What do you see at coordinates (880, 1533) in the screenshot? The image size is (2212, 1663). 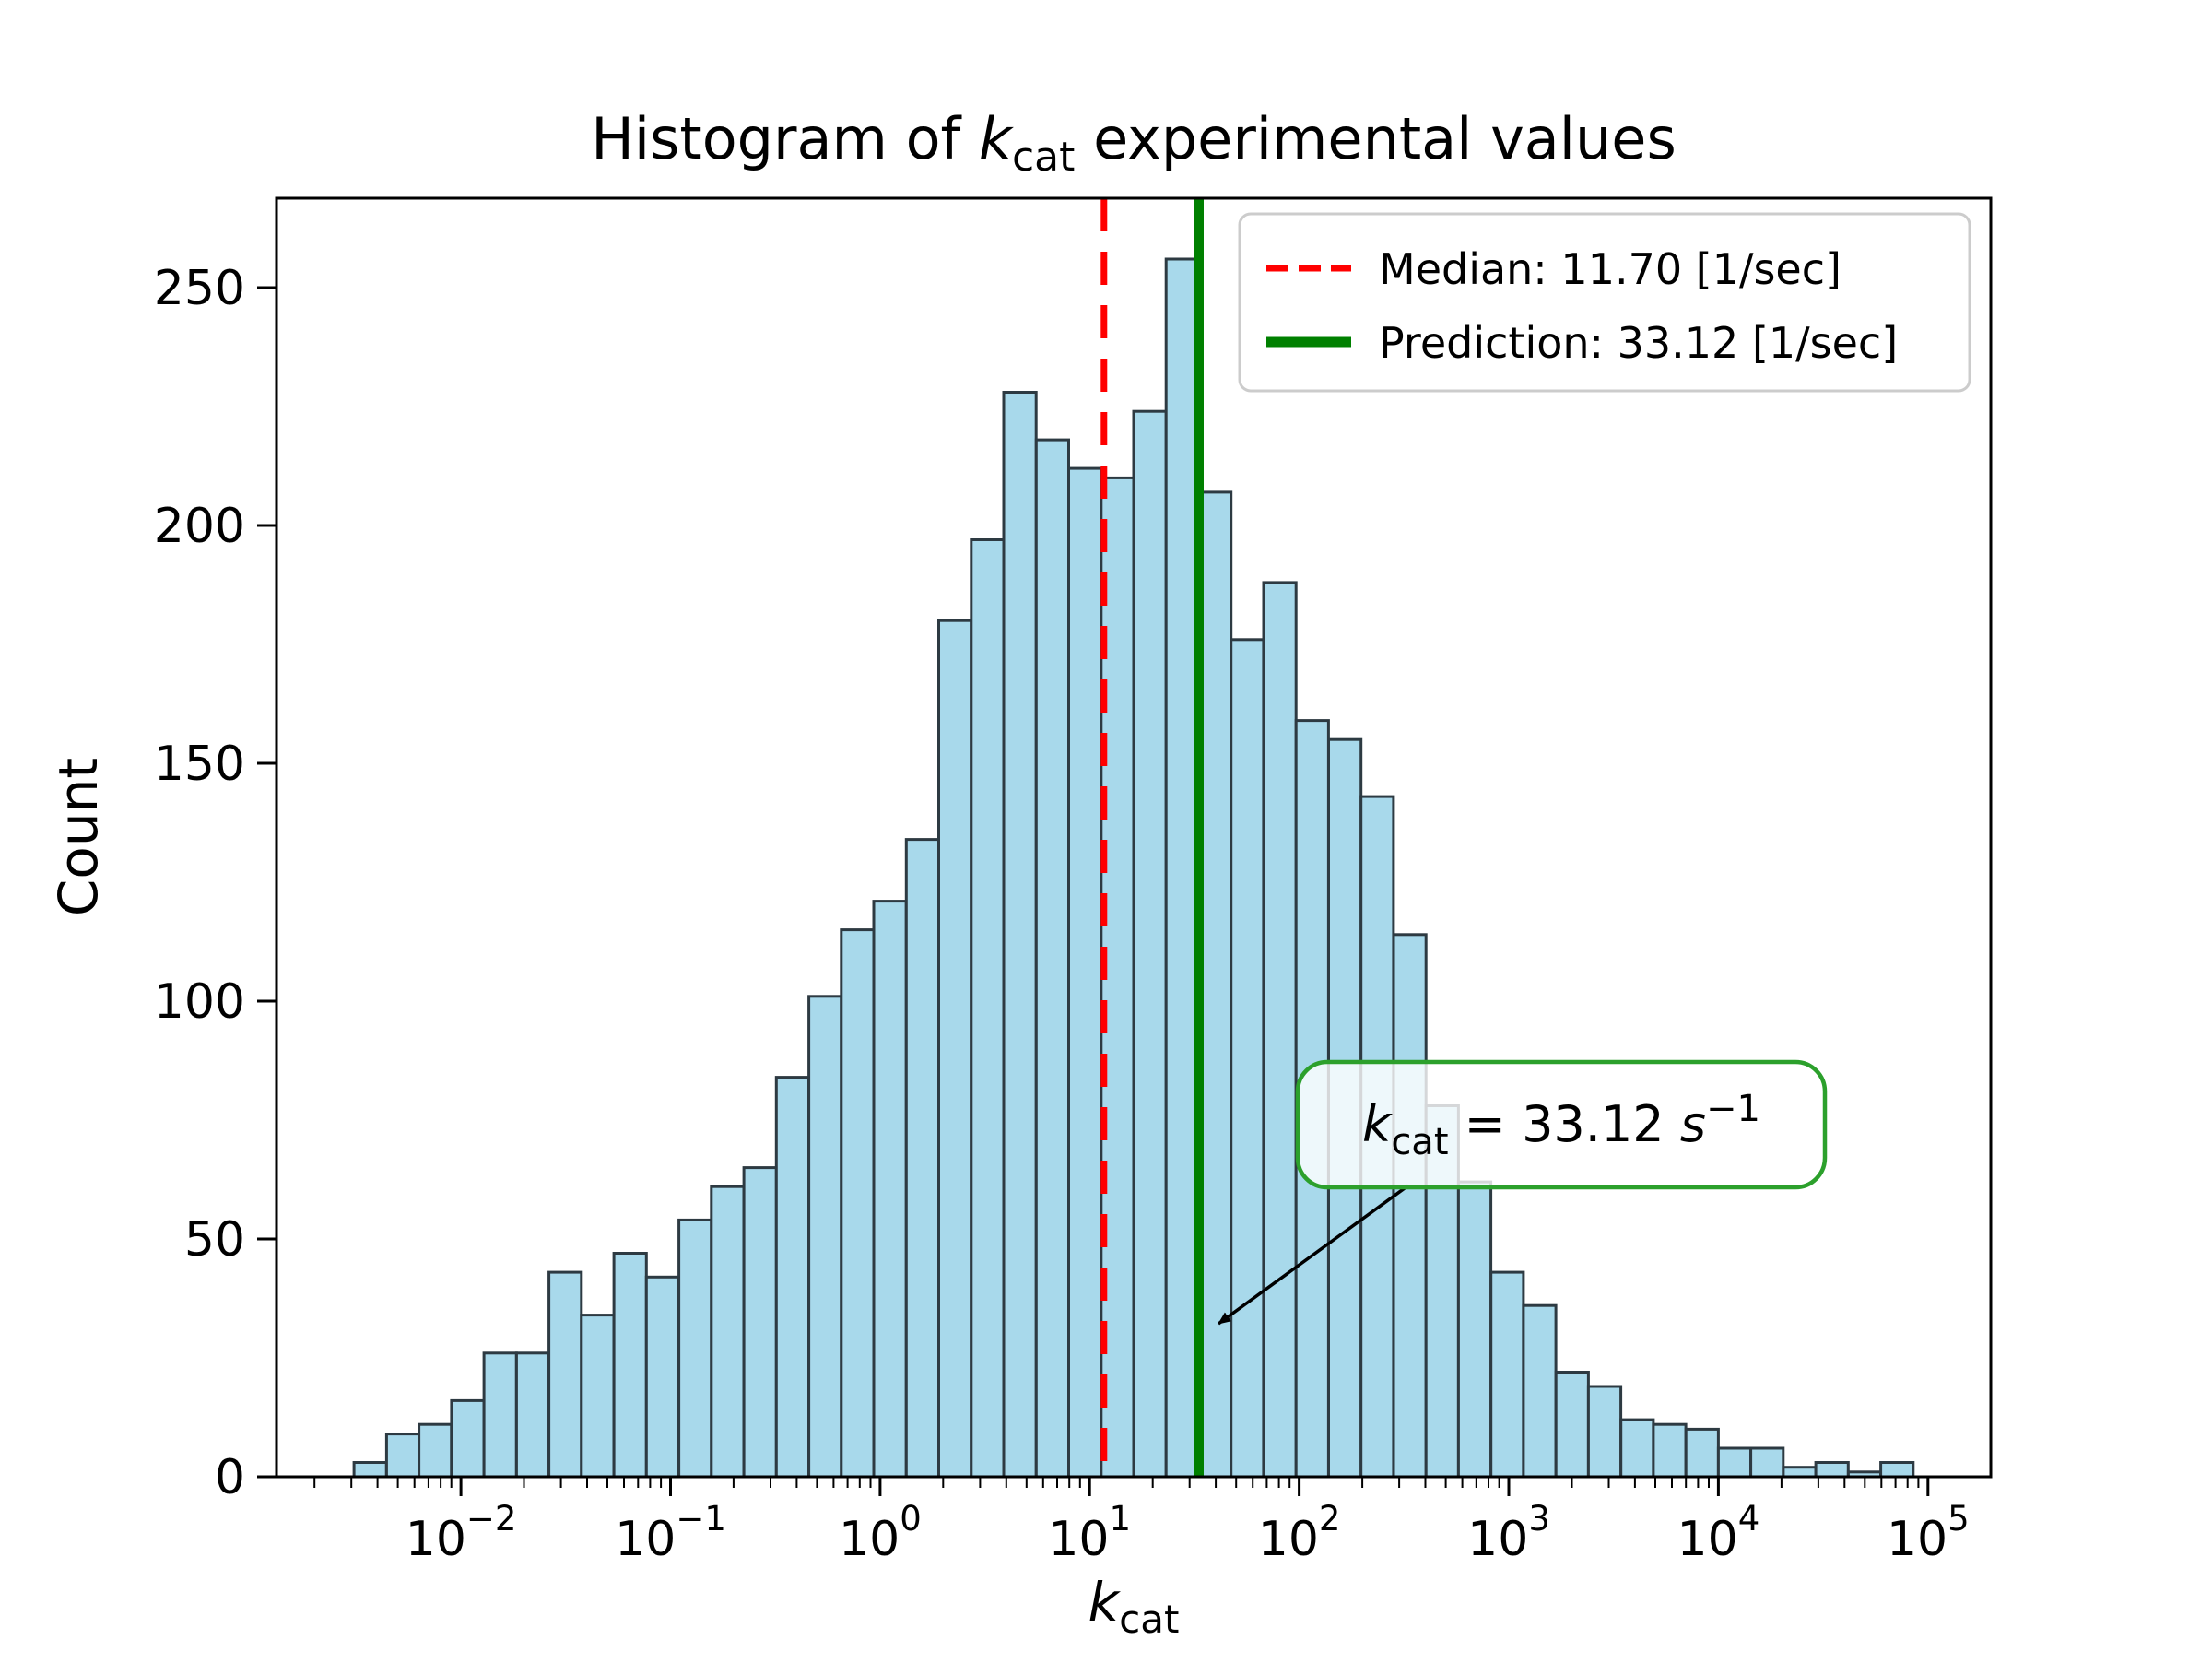 I see `x-tick-label: 10⁰` at bounding box center [880, 1533].